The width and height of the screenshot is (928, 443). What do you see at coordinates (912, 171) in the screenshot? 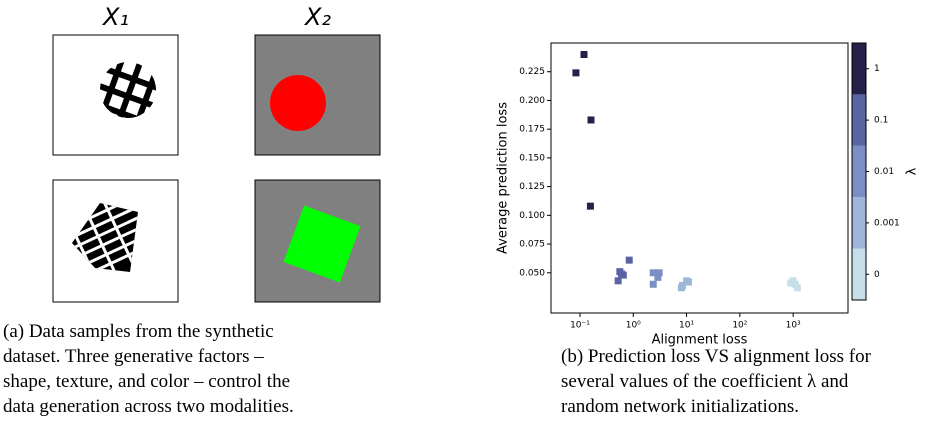
I see `colorbar-title: λ` at bounding box center [912, 171].